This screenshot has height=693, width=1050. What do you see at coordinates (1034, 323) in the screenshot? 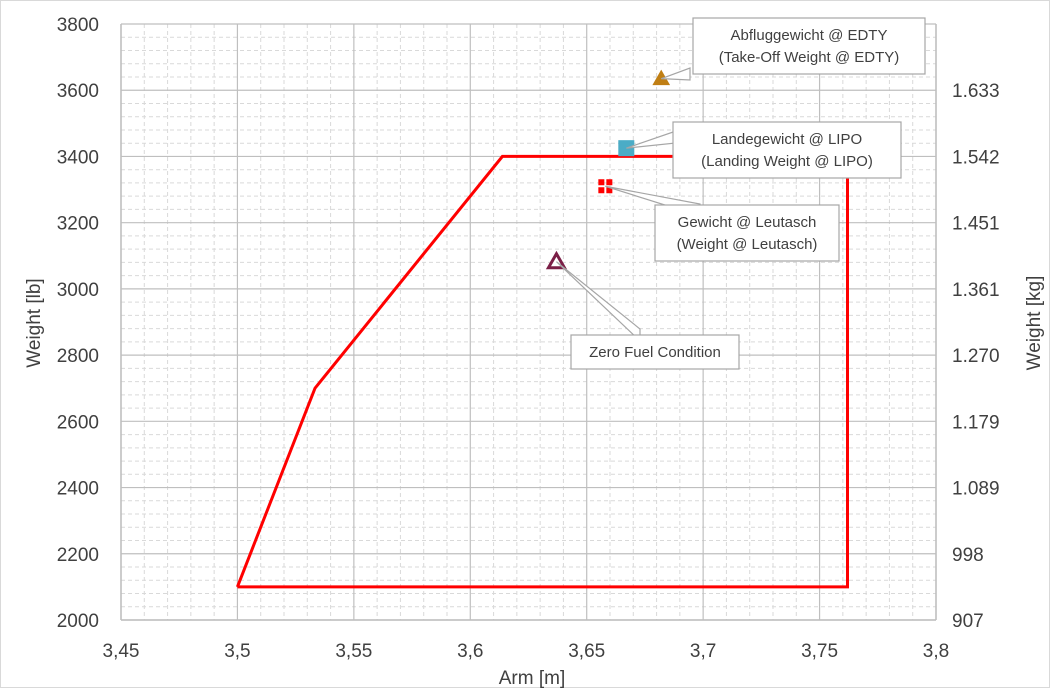
I see `y2-axis-title: Weight [kg]` at bounding box center [1034, 323].